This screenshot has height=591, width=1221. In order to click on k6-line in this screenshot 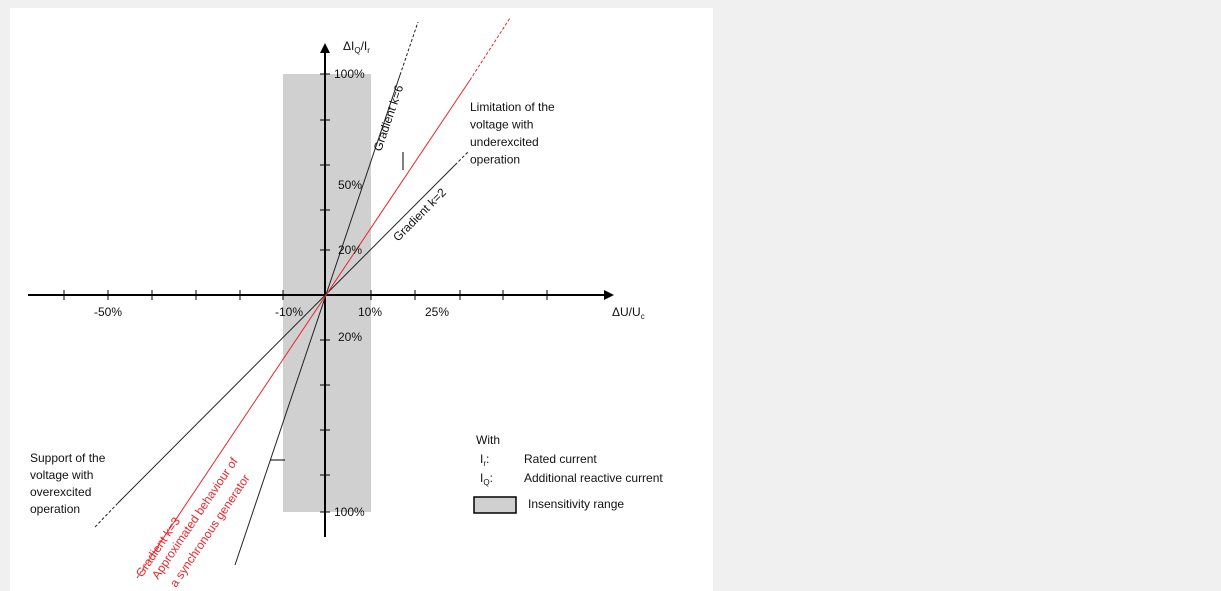, I will do `click(317, 320)`.